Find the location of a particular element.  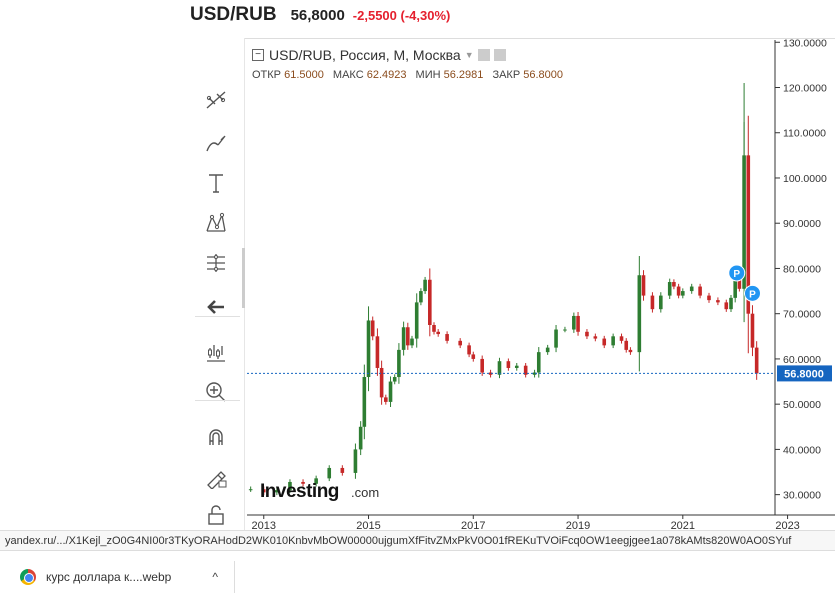

unlock-icon is located at coordinates (216, 515).